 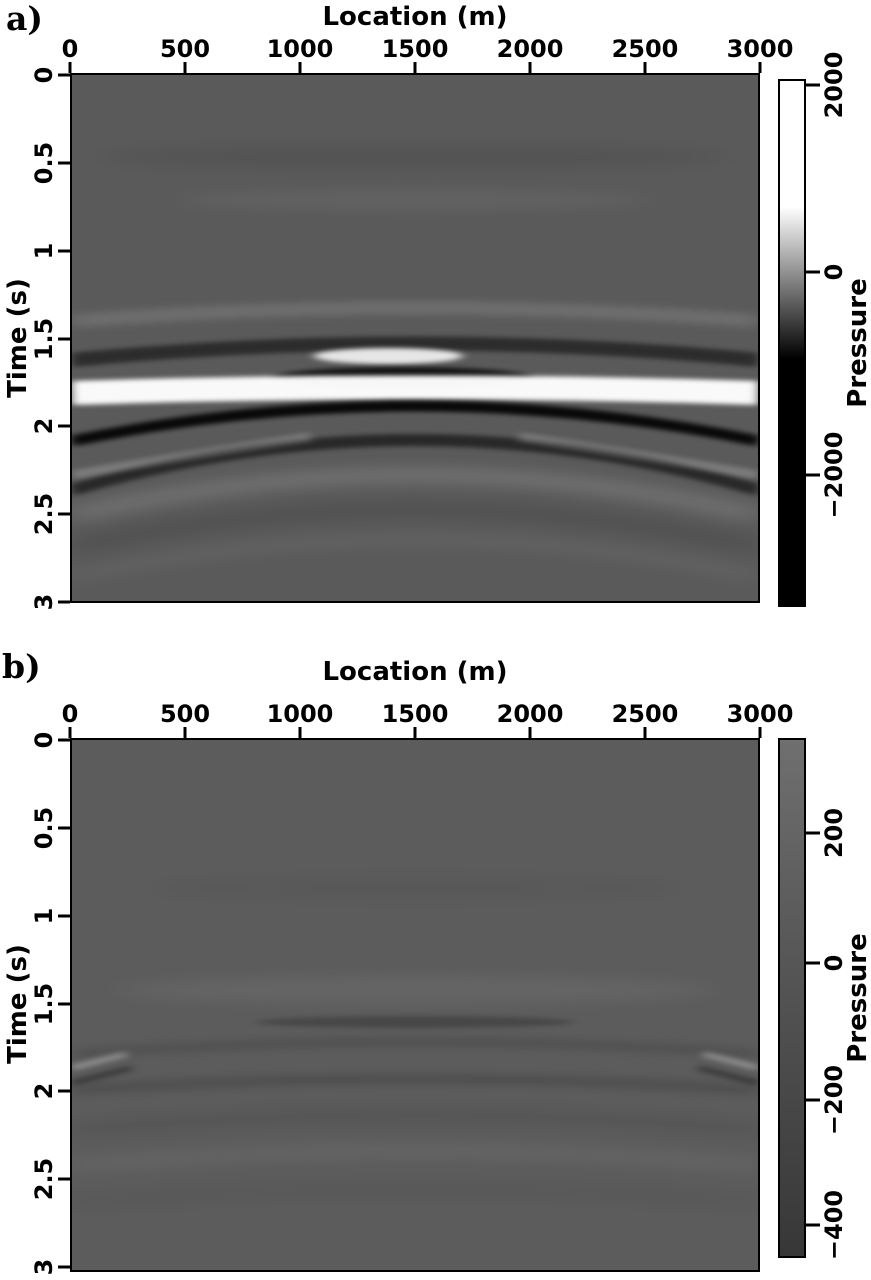 What do you see at coordinates (24, 19) in the screenshot?
I see `panel-a-label: a)` at bounding box center [24, 19].